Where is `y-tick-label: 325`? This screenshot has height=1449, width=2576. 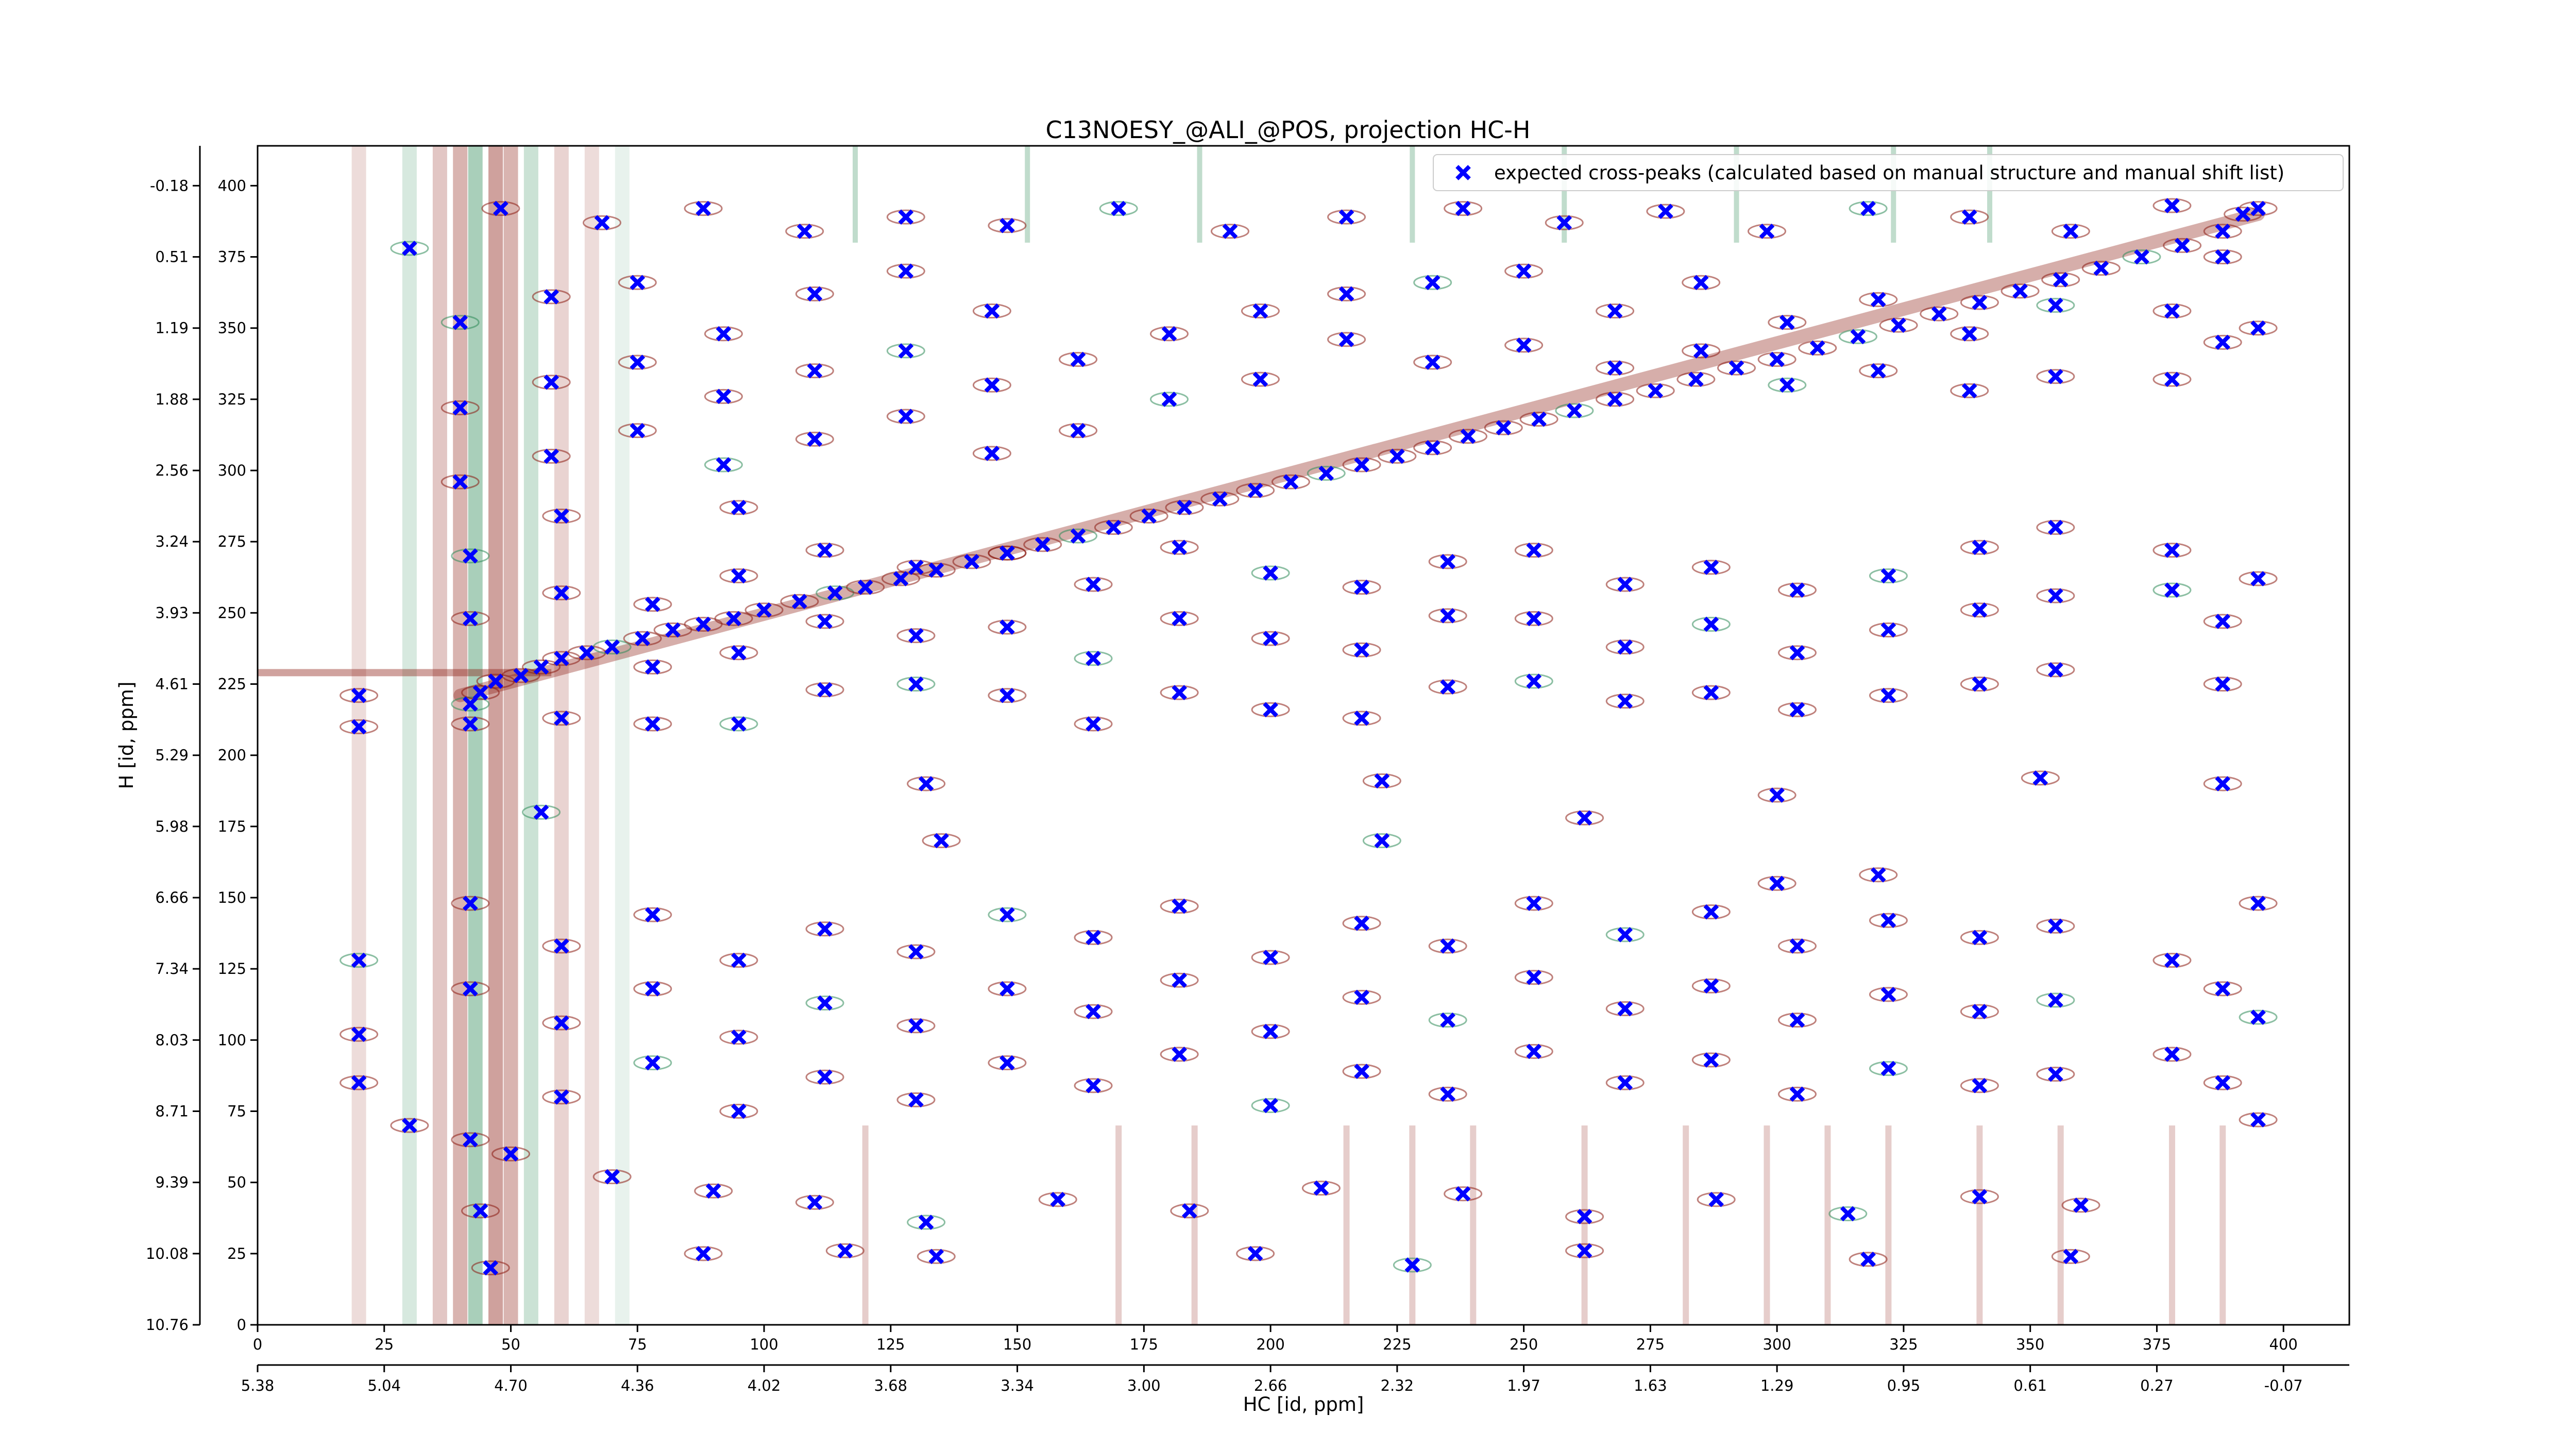
y-tick-label: 325 is located at coordinates (232, 399).